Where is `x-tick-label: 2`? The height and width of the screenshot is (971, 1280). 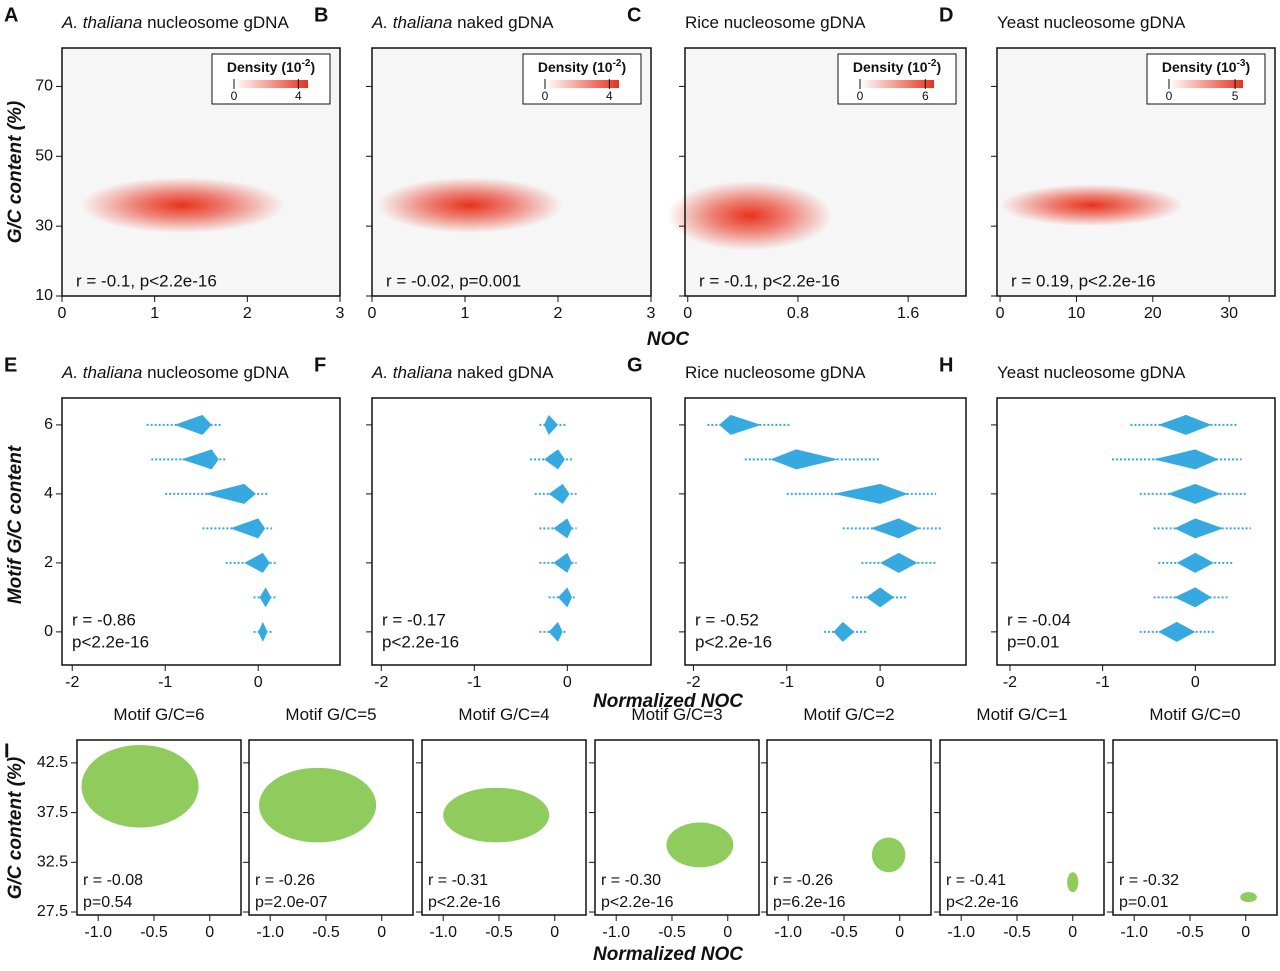 x-tick-label: 2 is located at coordinates (558, 313).